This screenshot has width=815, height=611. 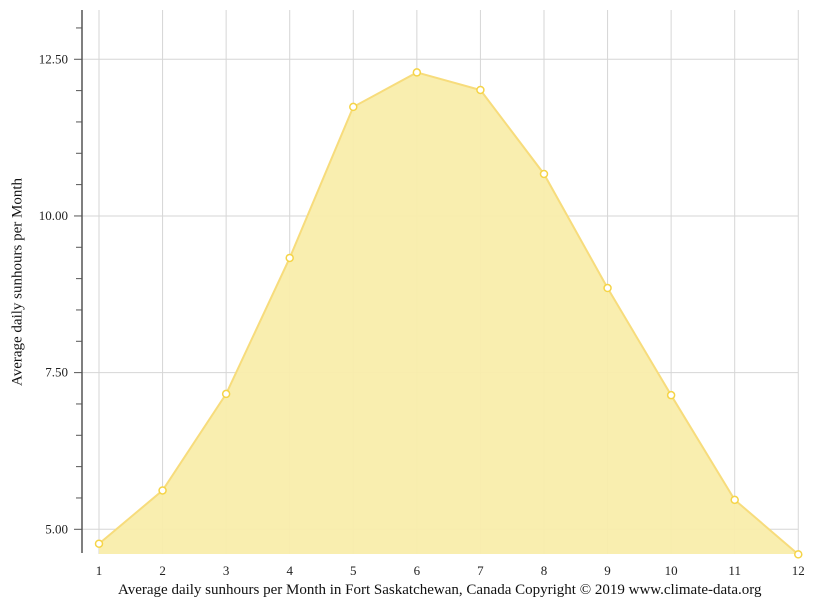 I want to click on y-axis-title: Average daily sunhours per Month, so click(x=17, y=282).